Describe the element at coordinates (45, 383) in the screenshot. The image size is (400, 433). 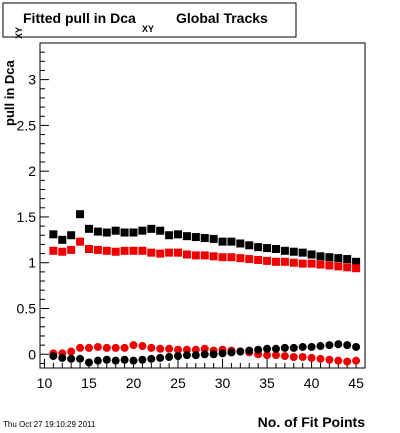
I see `x-tick-label: 10` at that location.